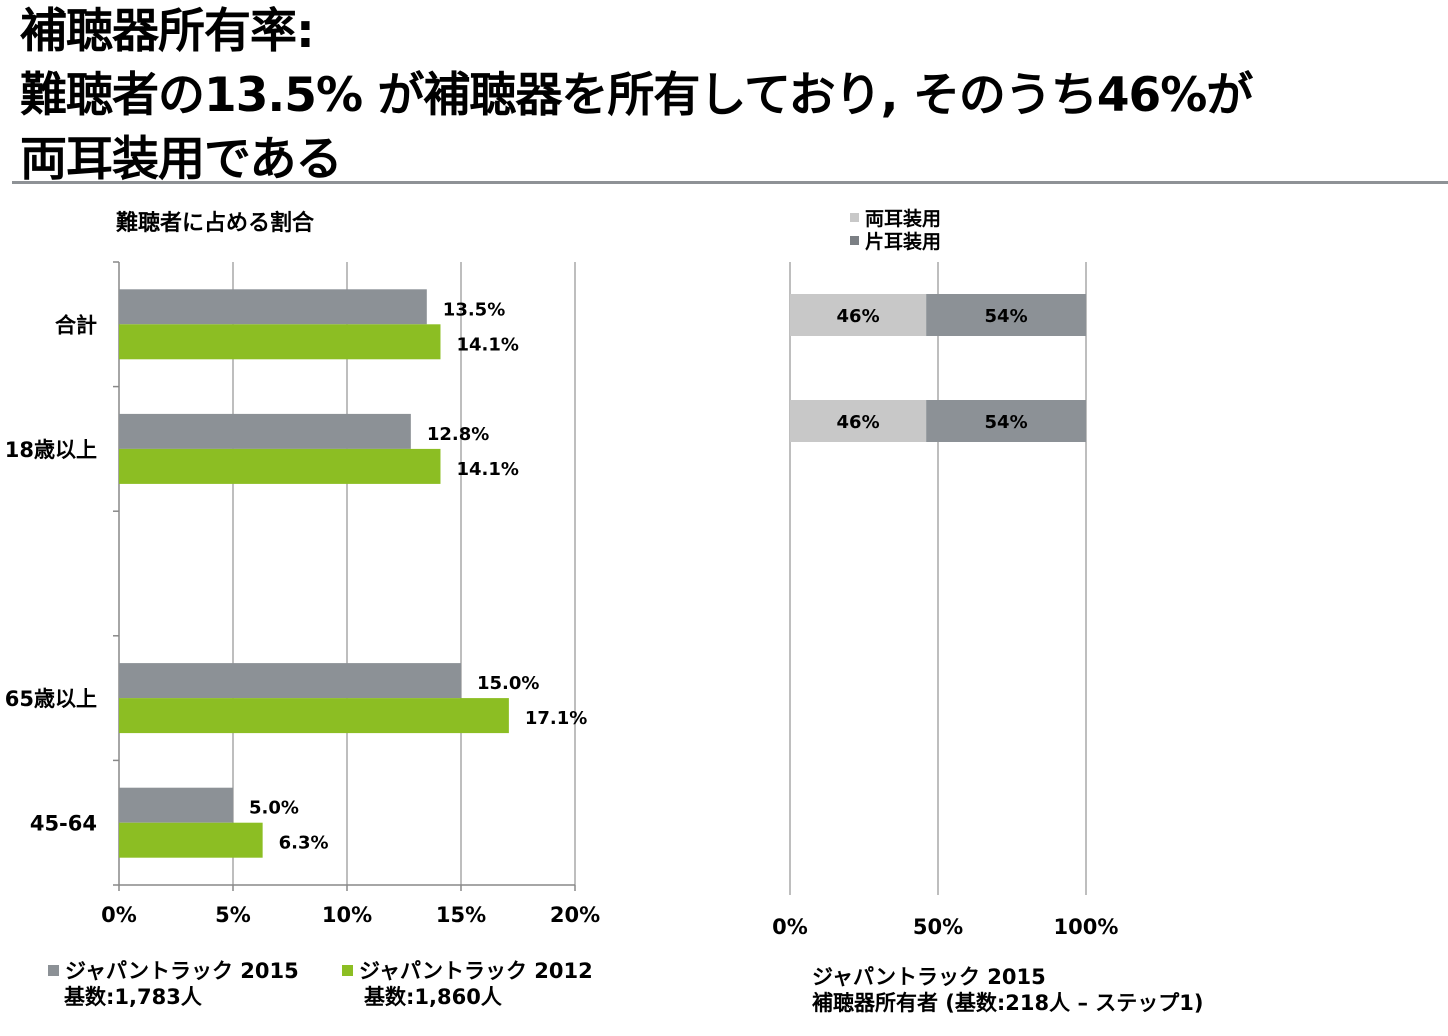  What do you see at coordinates (274, 808) in the screenshot?
I see `bar-value-label: 5.0%` at bounding box center [274, 808].